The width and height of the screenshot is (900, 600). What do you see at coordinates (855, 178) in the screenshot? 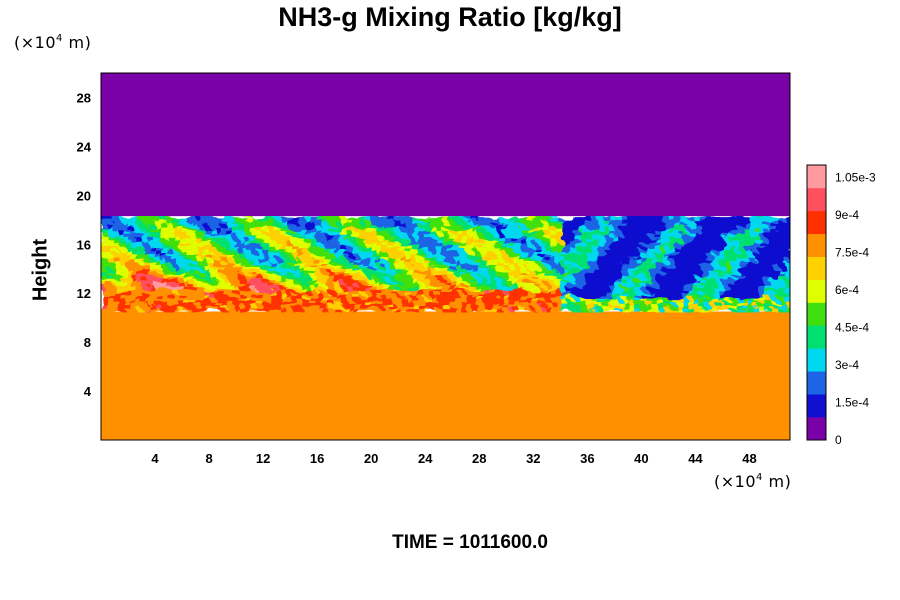
I see `colorbar-tick-label: 1.05e-3` at bounding box center [855, 178].